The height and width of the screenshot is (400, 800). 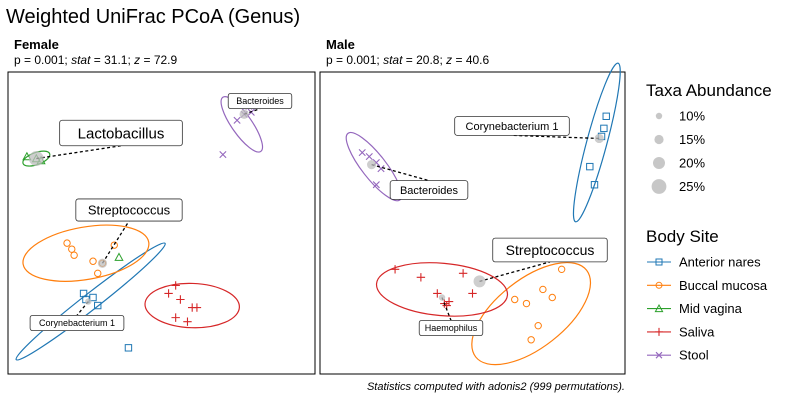 What do you see at coordinates (153, 17) in the screenshot?
I see `chart-title: Weighted UniFrac PCoA (Genus)` at bounding box center [153, 17].